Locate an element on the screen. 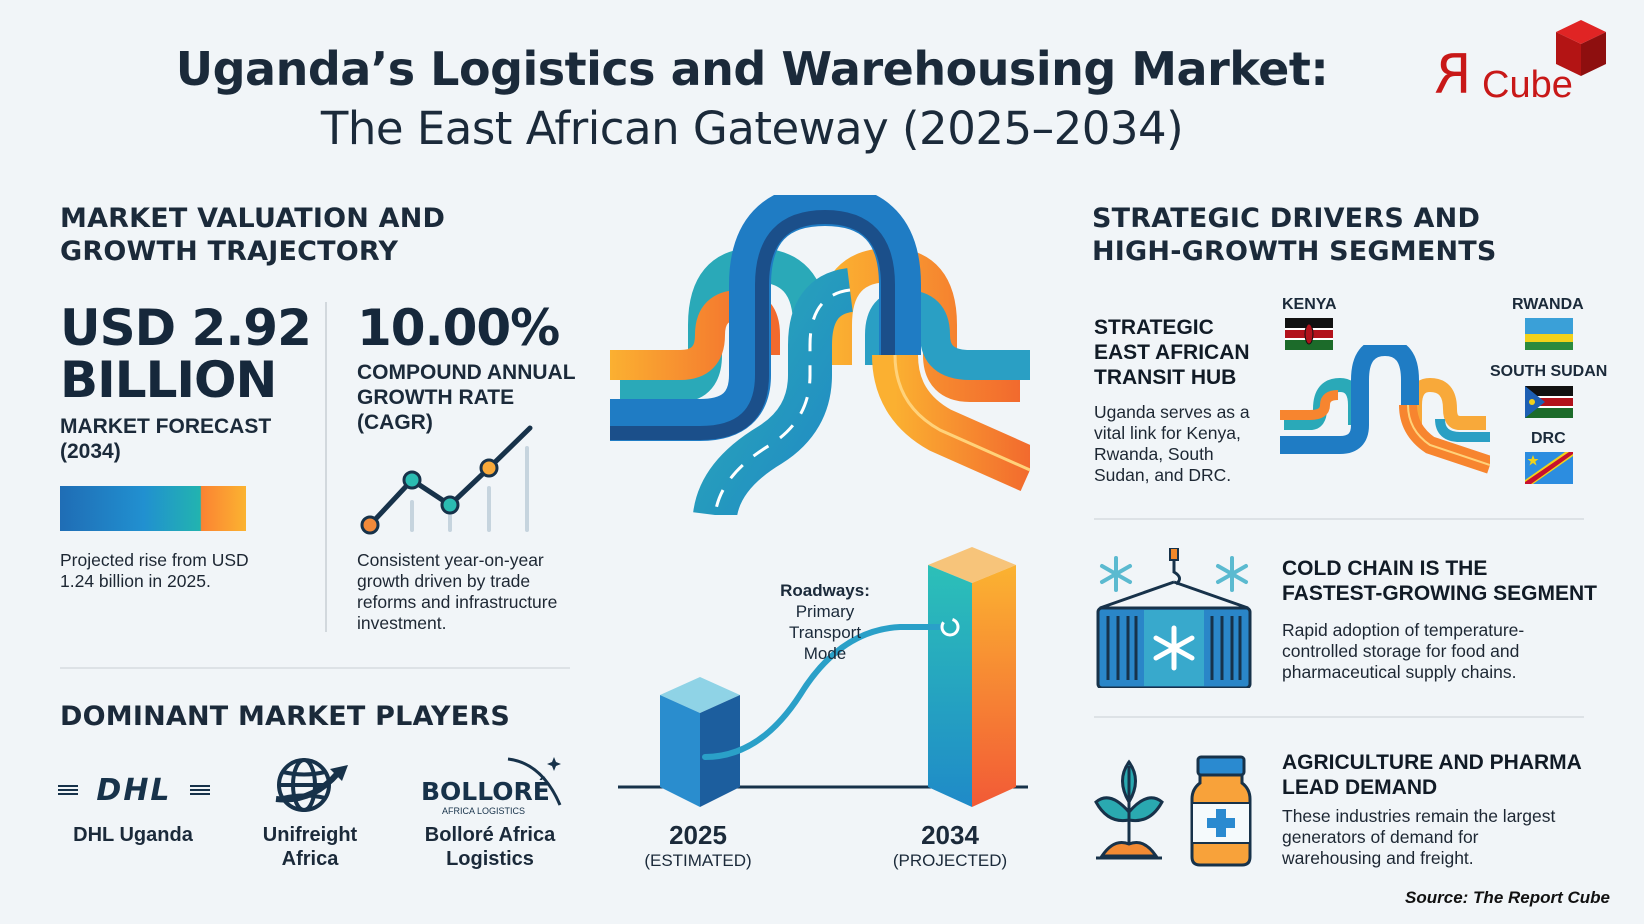  title-line: TRANSIT HUB is located at coordinates (1165, 377).